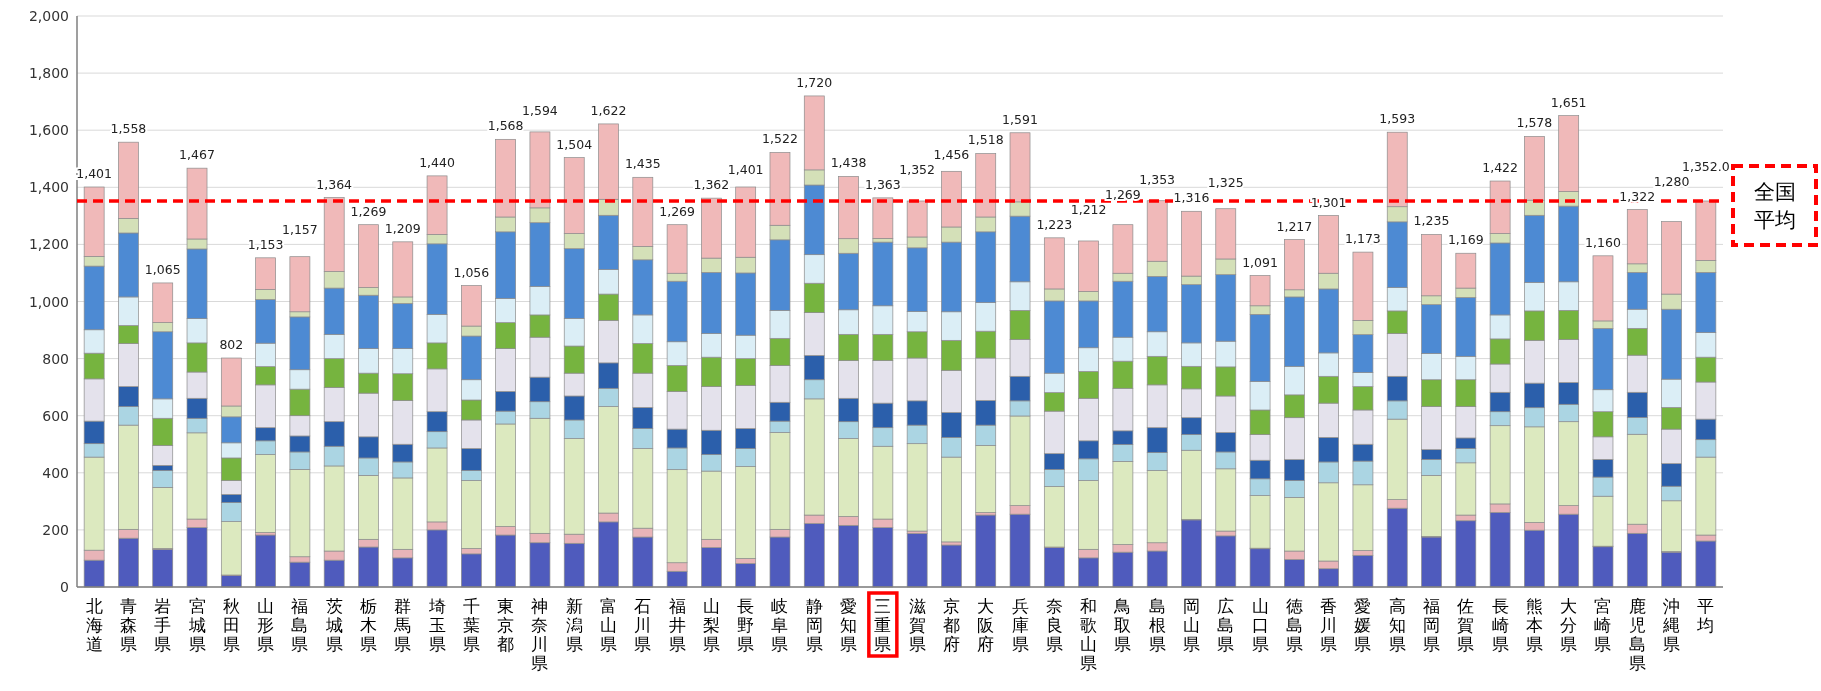  What do you see at coordinates (1363, 239) in the screenshot?
I see `total-label: 1,173` at bounding box center [1363, 239].